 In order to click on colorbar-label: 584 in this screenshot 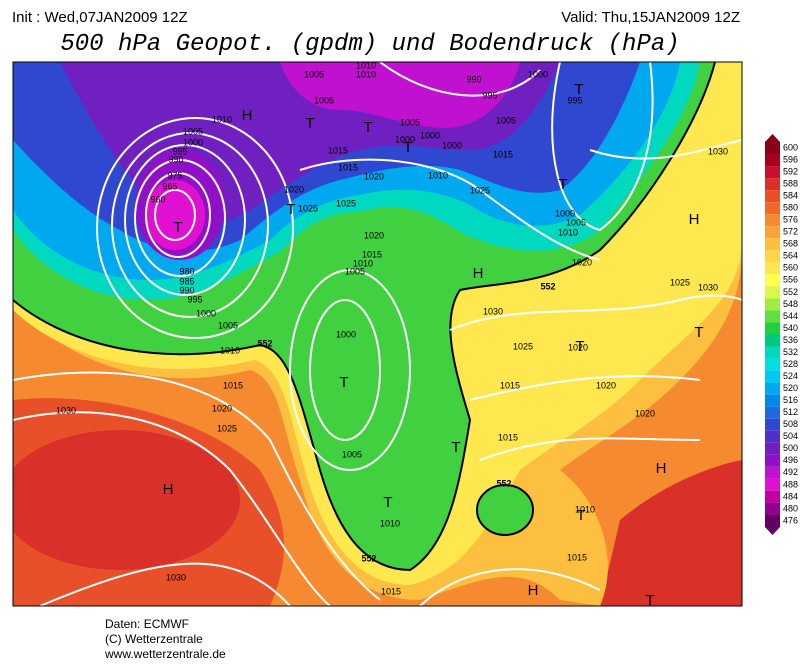, I will do `click(790, 196)`.